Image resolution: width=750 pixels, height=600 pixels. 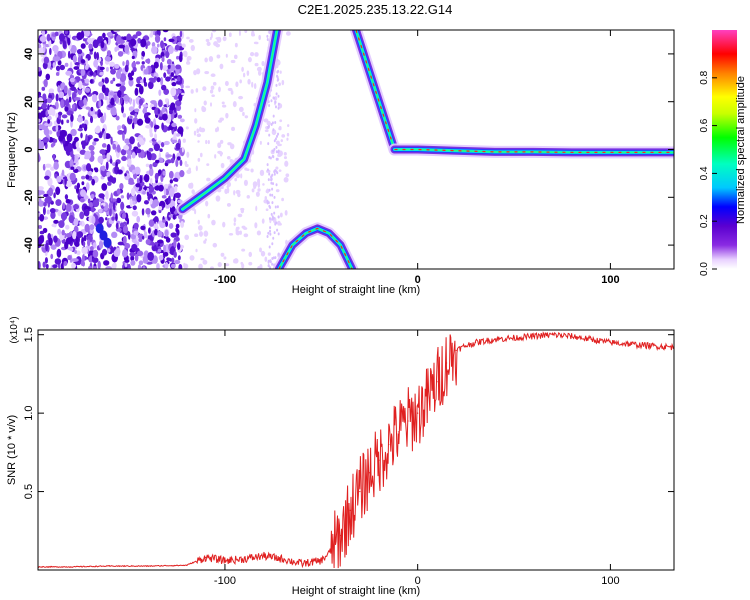 I want to click on spectrogram-noise, so click(x=164, y=149).